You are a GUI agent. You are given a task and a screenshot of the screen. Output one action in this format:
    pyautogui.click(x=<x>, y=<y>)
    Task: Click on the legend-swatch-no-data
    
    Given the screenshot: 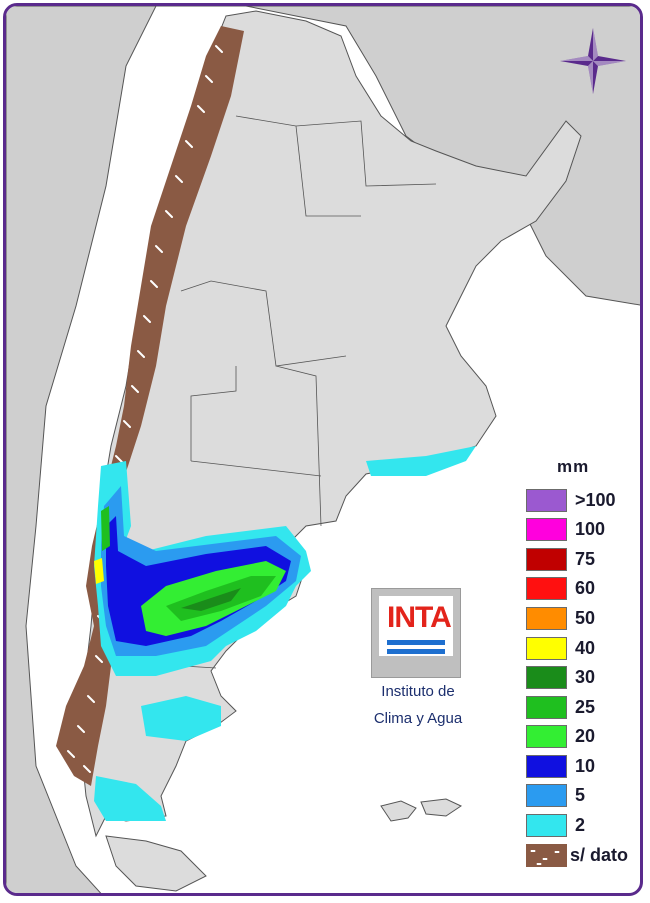 What is the action you would take?
    pyautogui.click(x=546, y=855)
    